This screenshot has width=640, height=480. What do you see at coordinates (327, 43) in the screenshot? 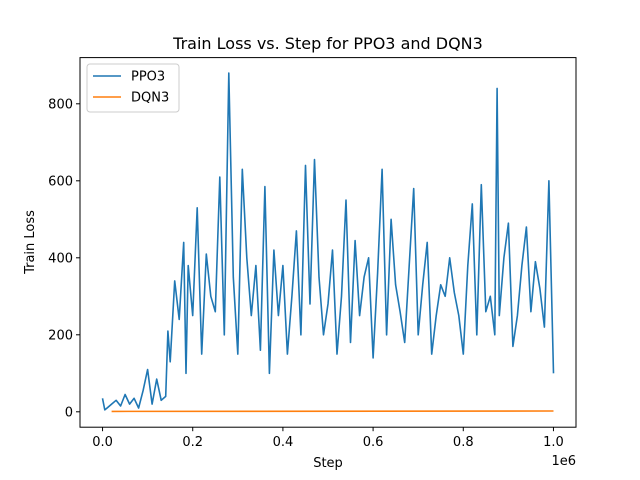
I see `chart-title: Train Loss vs. Step for PPO3 and DQN3` at bounding box center [327, 43].